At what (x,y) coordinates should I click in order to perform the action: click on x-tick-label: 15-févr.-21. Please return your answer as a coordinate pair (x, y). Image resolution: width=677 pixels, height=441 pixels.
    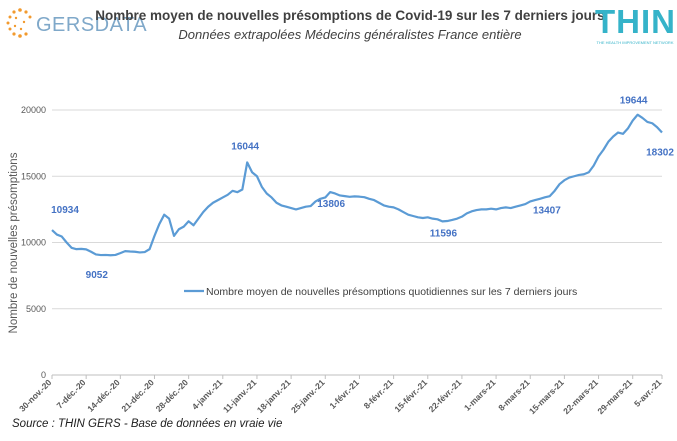
    Looking at the image, I should click on (410, 395).